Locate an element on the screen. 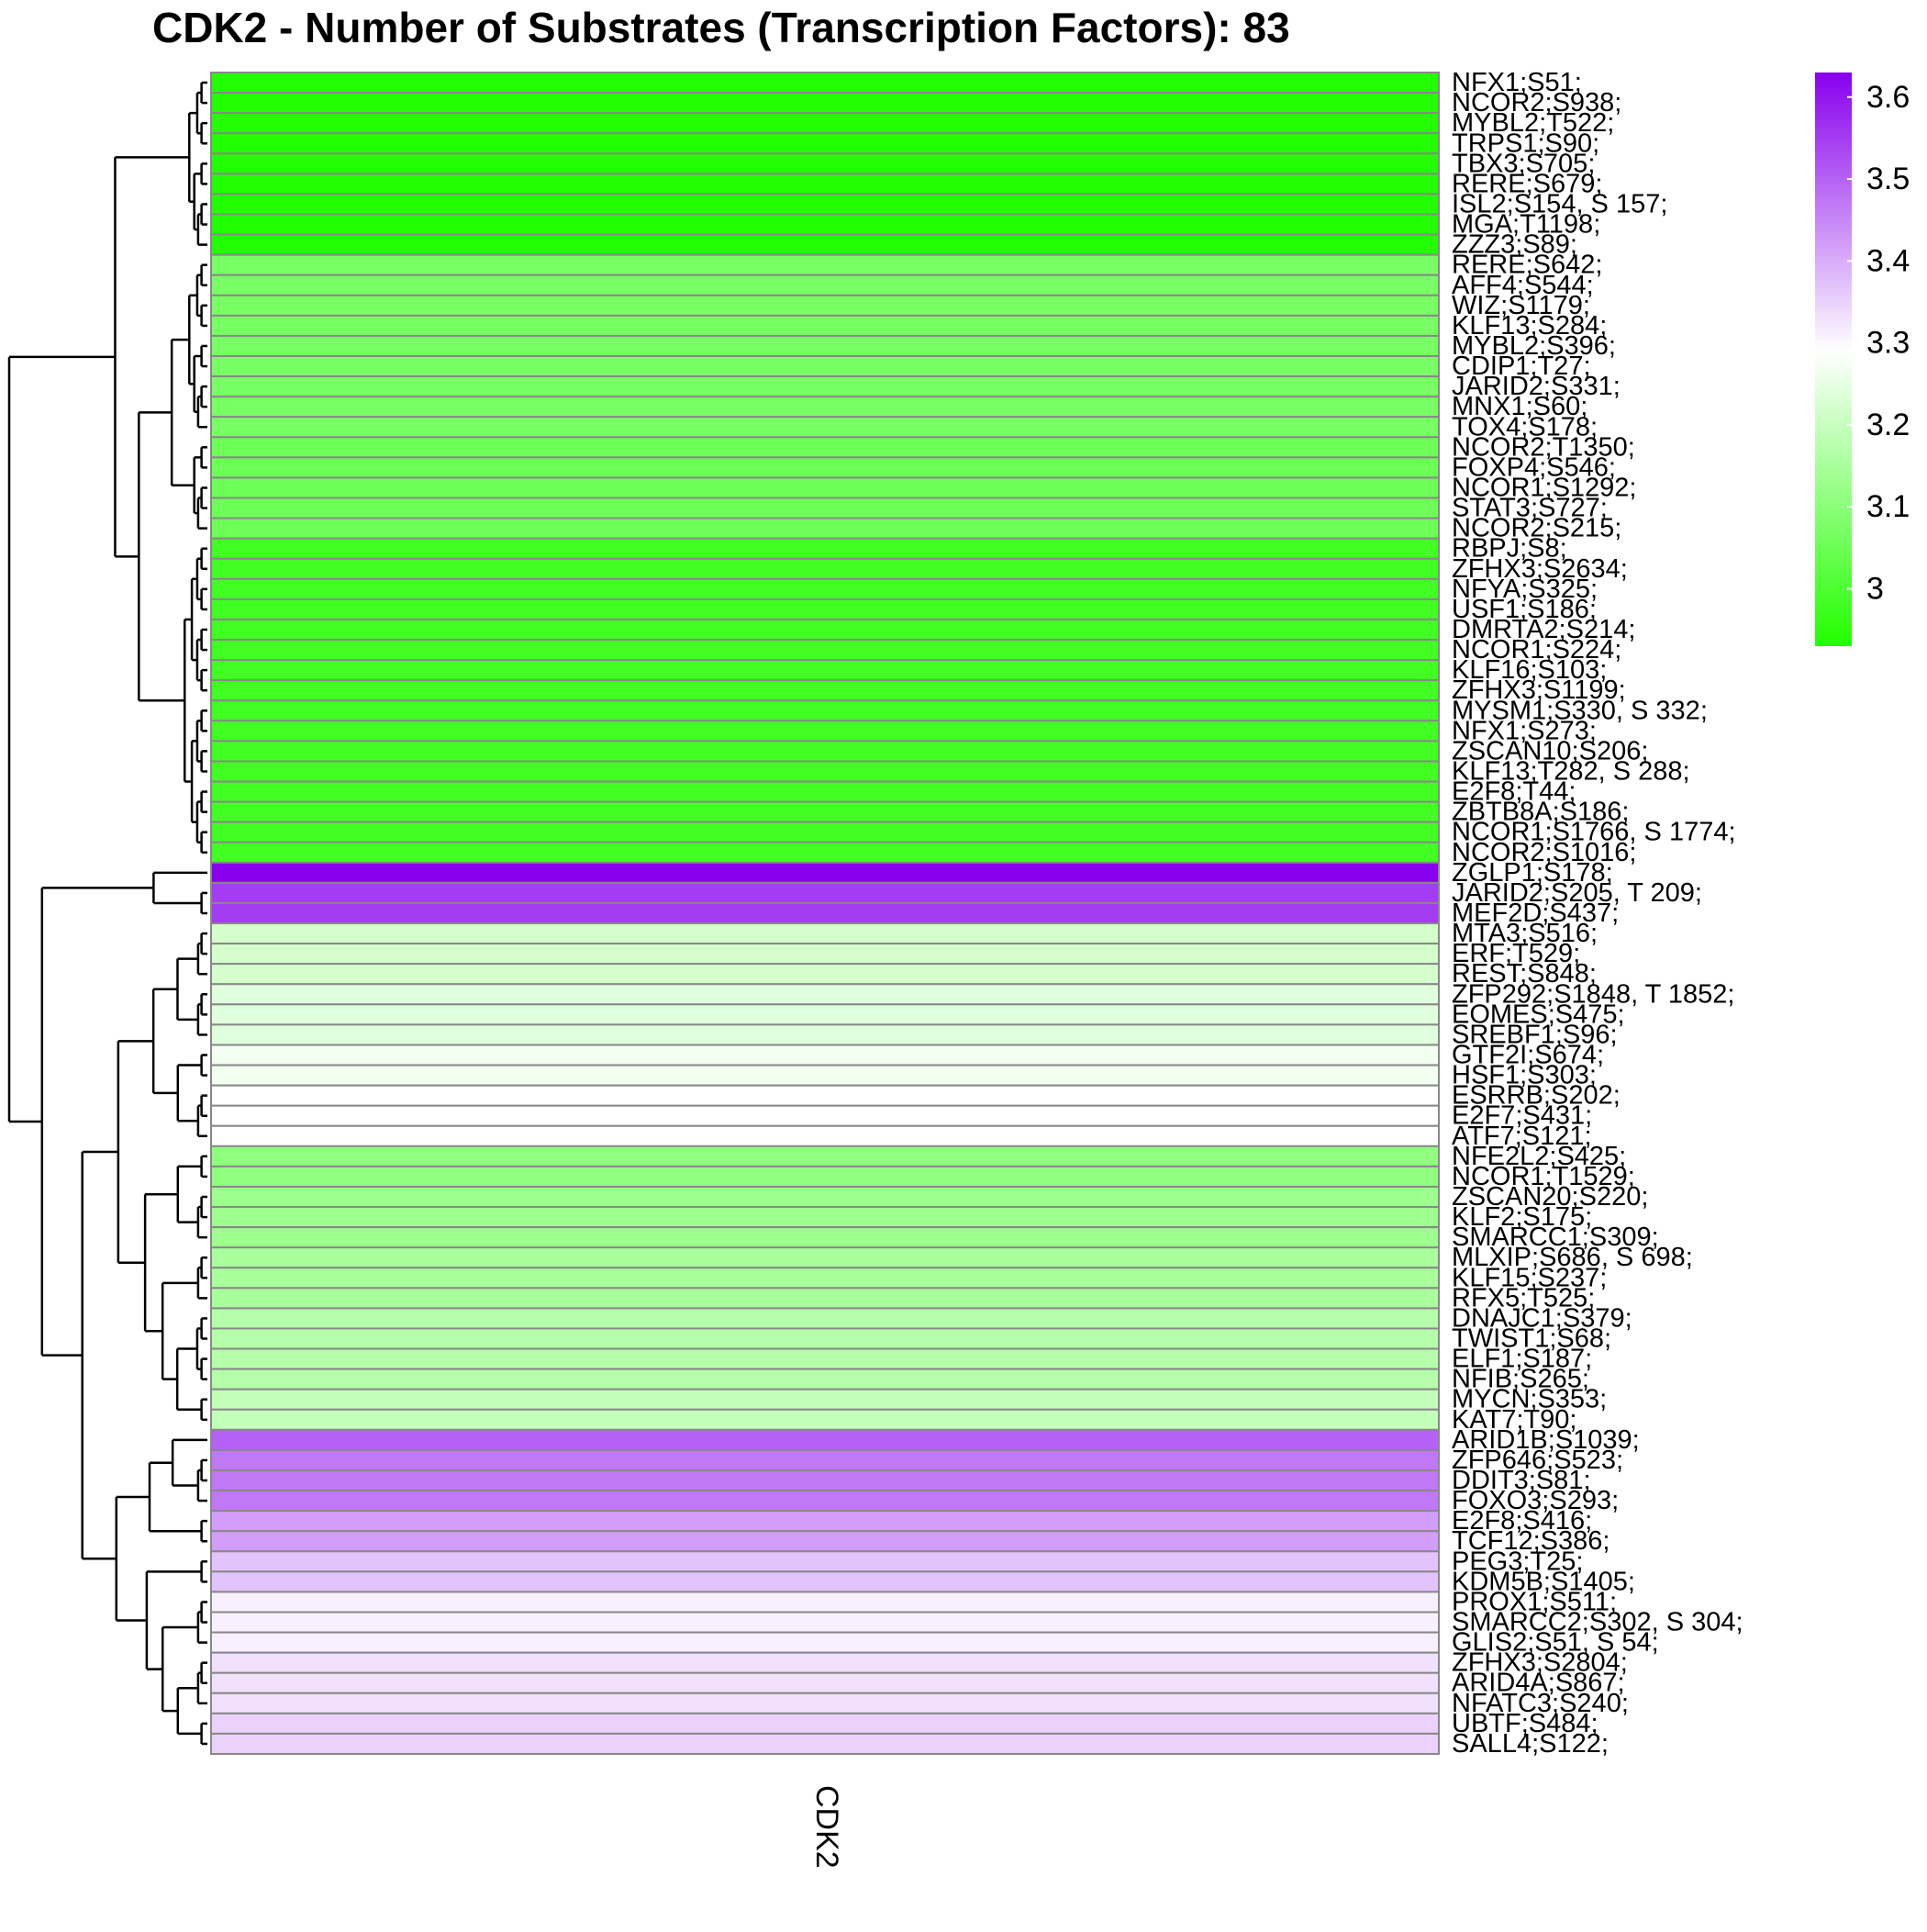  row-label: STAT3;S727; is located at coordinates (1530, 508).